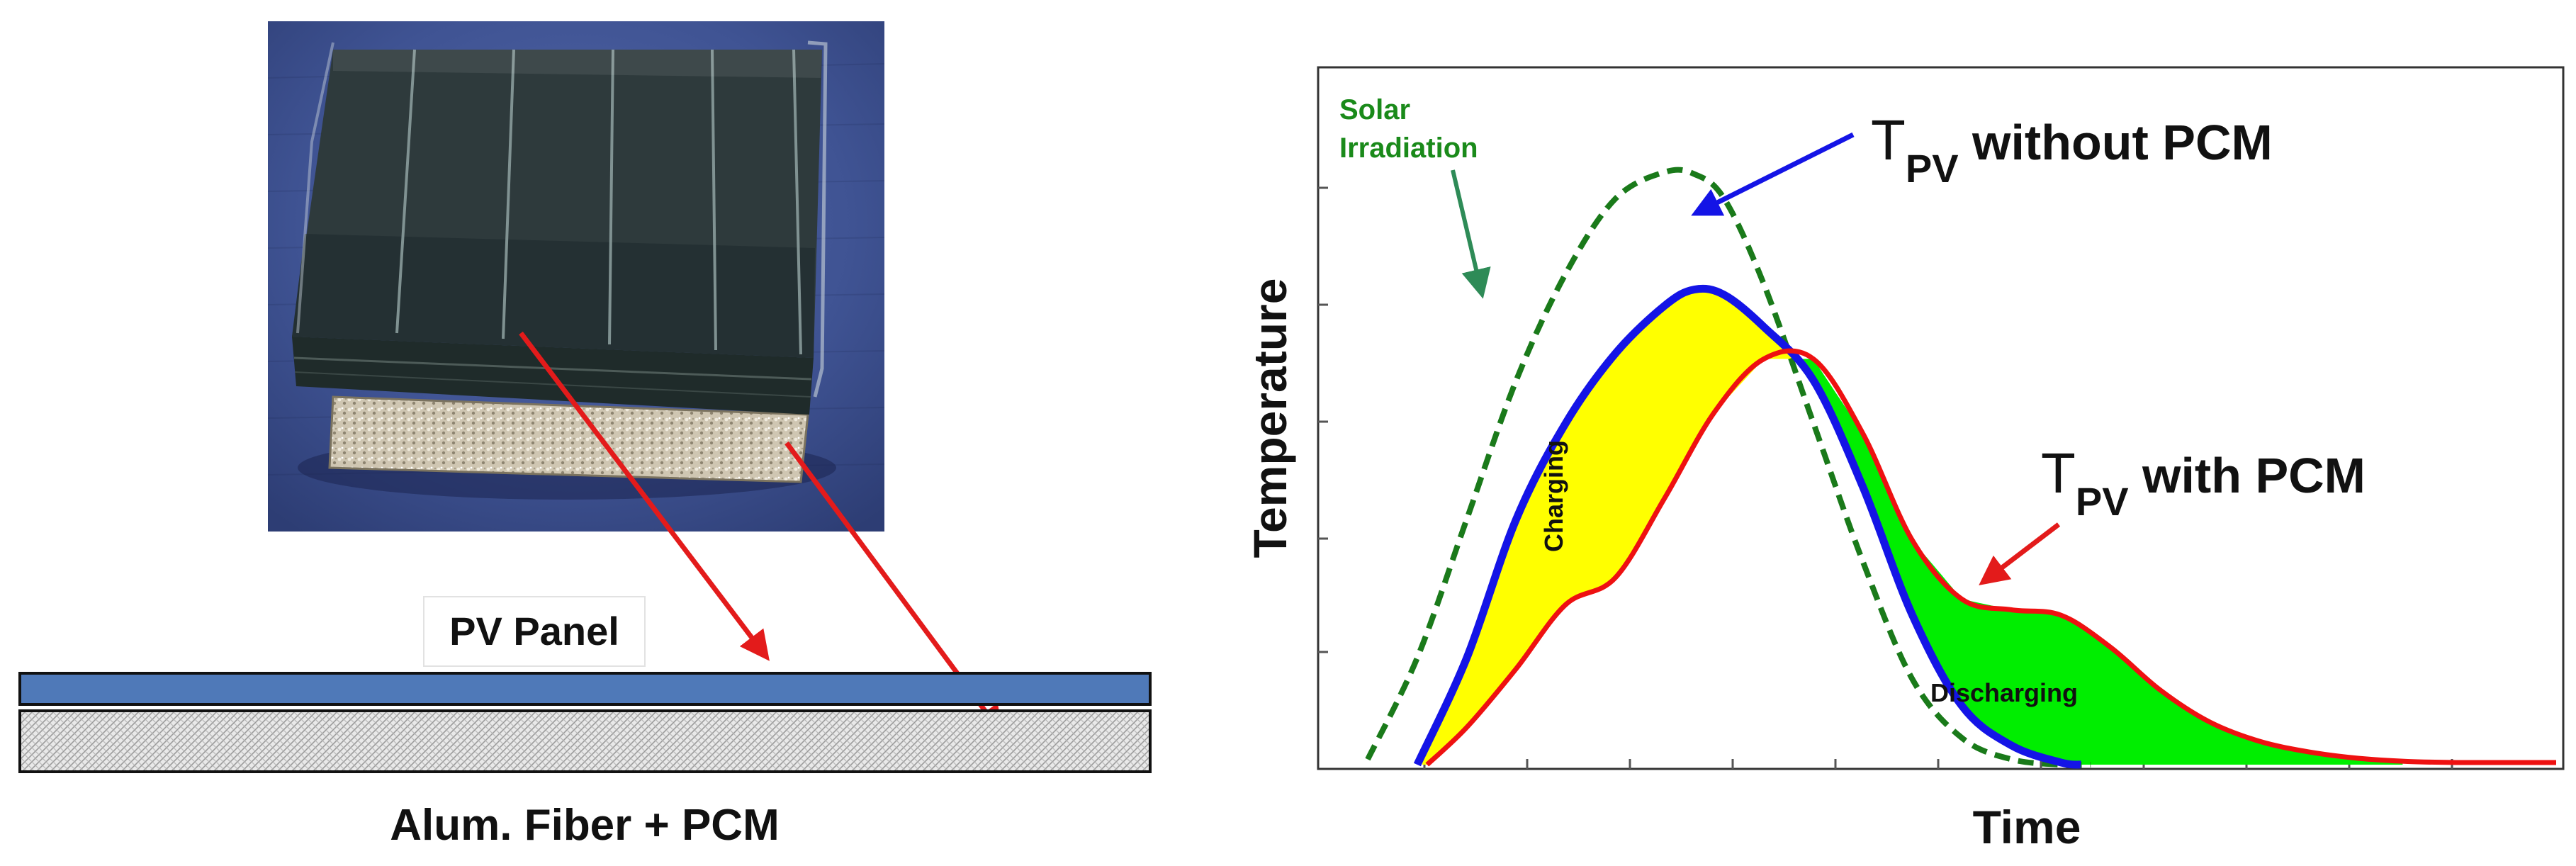 This screenshot has width=2576, height=866. I want to click on y-axis-label: Temperature, so click(1270, 418).